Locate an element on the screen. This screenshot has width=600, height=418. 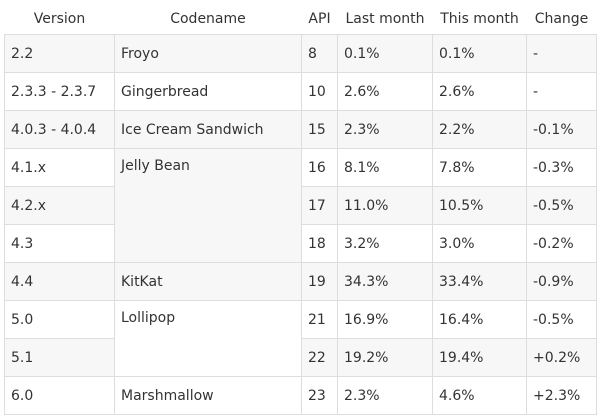
cell-version: 6.0 is located at coordinates (59, 395).